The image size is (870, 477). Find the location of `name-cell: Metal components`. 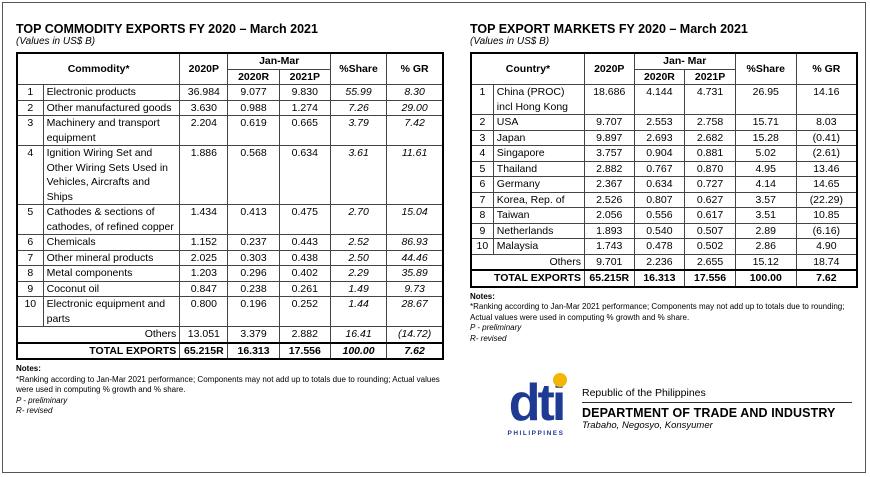

name-cell: Metal components is located at coordinates (111, 273).